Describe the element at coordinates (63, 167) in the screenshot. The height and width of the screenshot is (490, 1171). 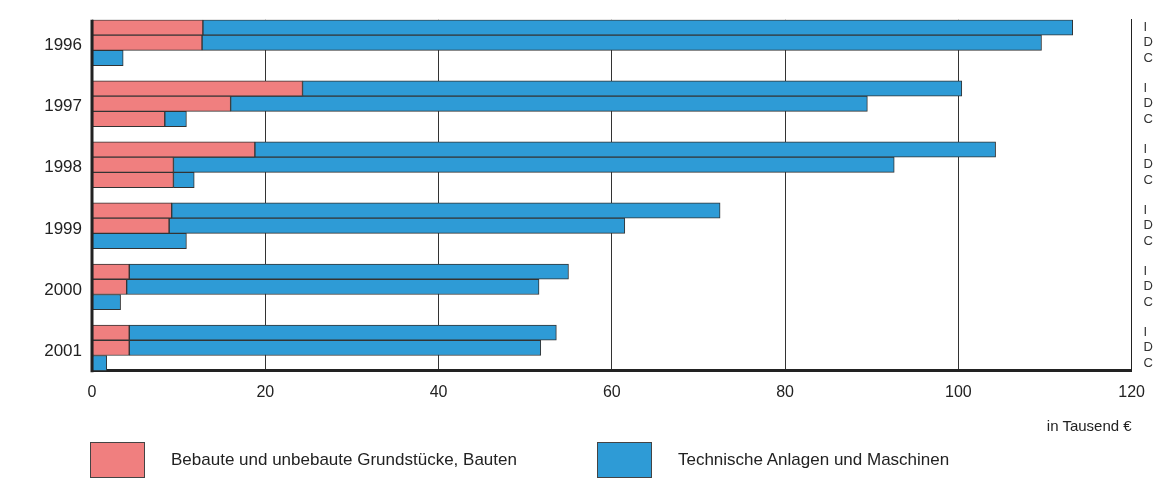
I see `text: 1998` at that location.